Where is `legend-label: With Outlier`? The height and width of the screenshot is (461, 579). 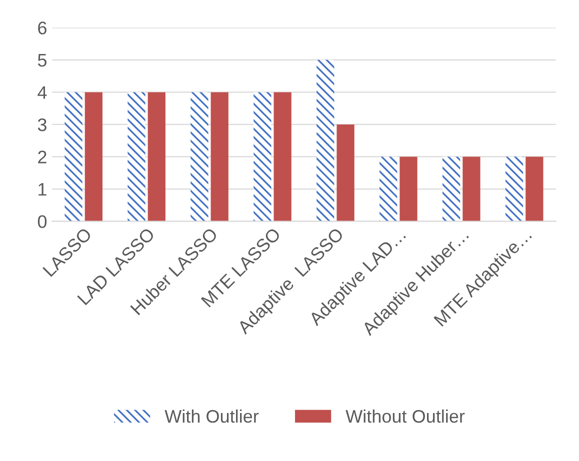
legend-label: With Outlier is located at coordinates (211, 416).